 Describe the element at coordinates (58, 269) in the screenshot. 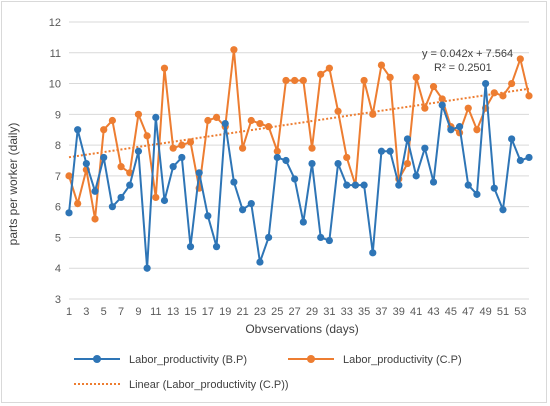

I see `y-tick-label-4: 4` at that location.